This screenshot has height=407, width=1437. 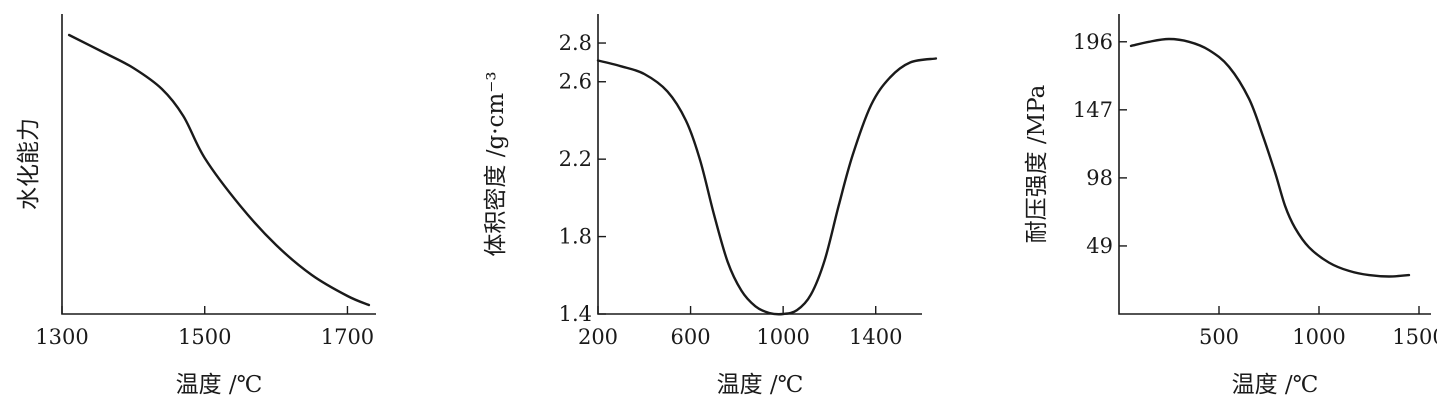 I want to click on y-axis-label: 水化能力, so click(x=29, y=164).